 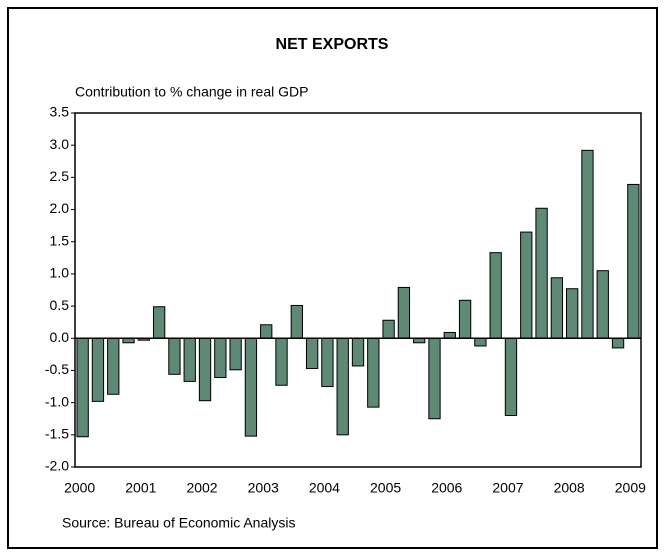 What do you see at coordinates (140, 488) in the screenshot?
I see `x-tick-label: 2001` at bounding box center [140, 488].